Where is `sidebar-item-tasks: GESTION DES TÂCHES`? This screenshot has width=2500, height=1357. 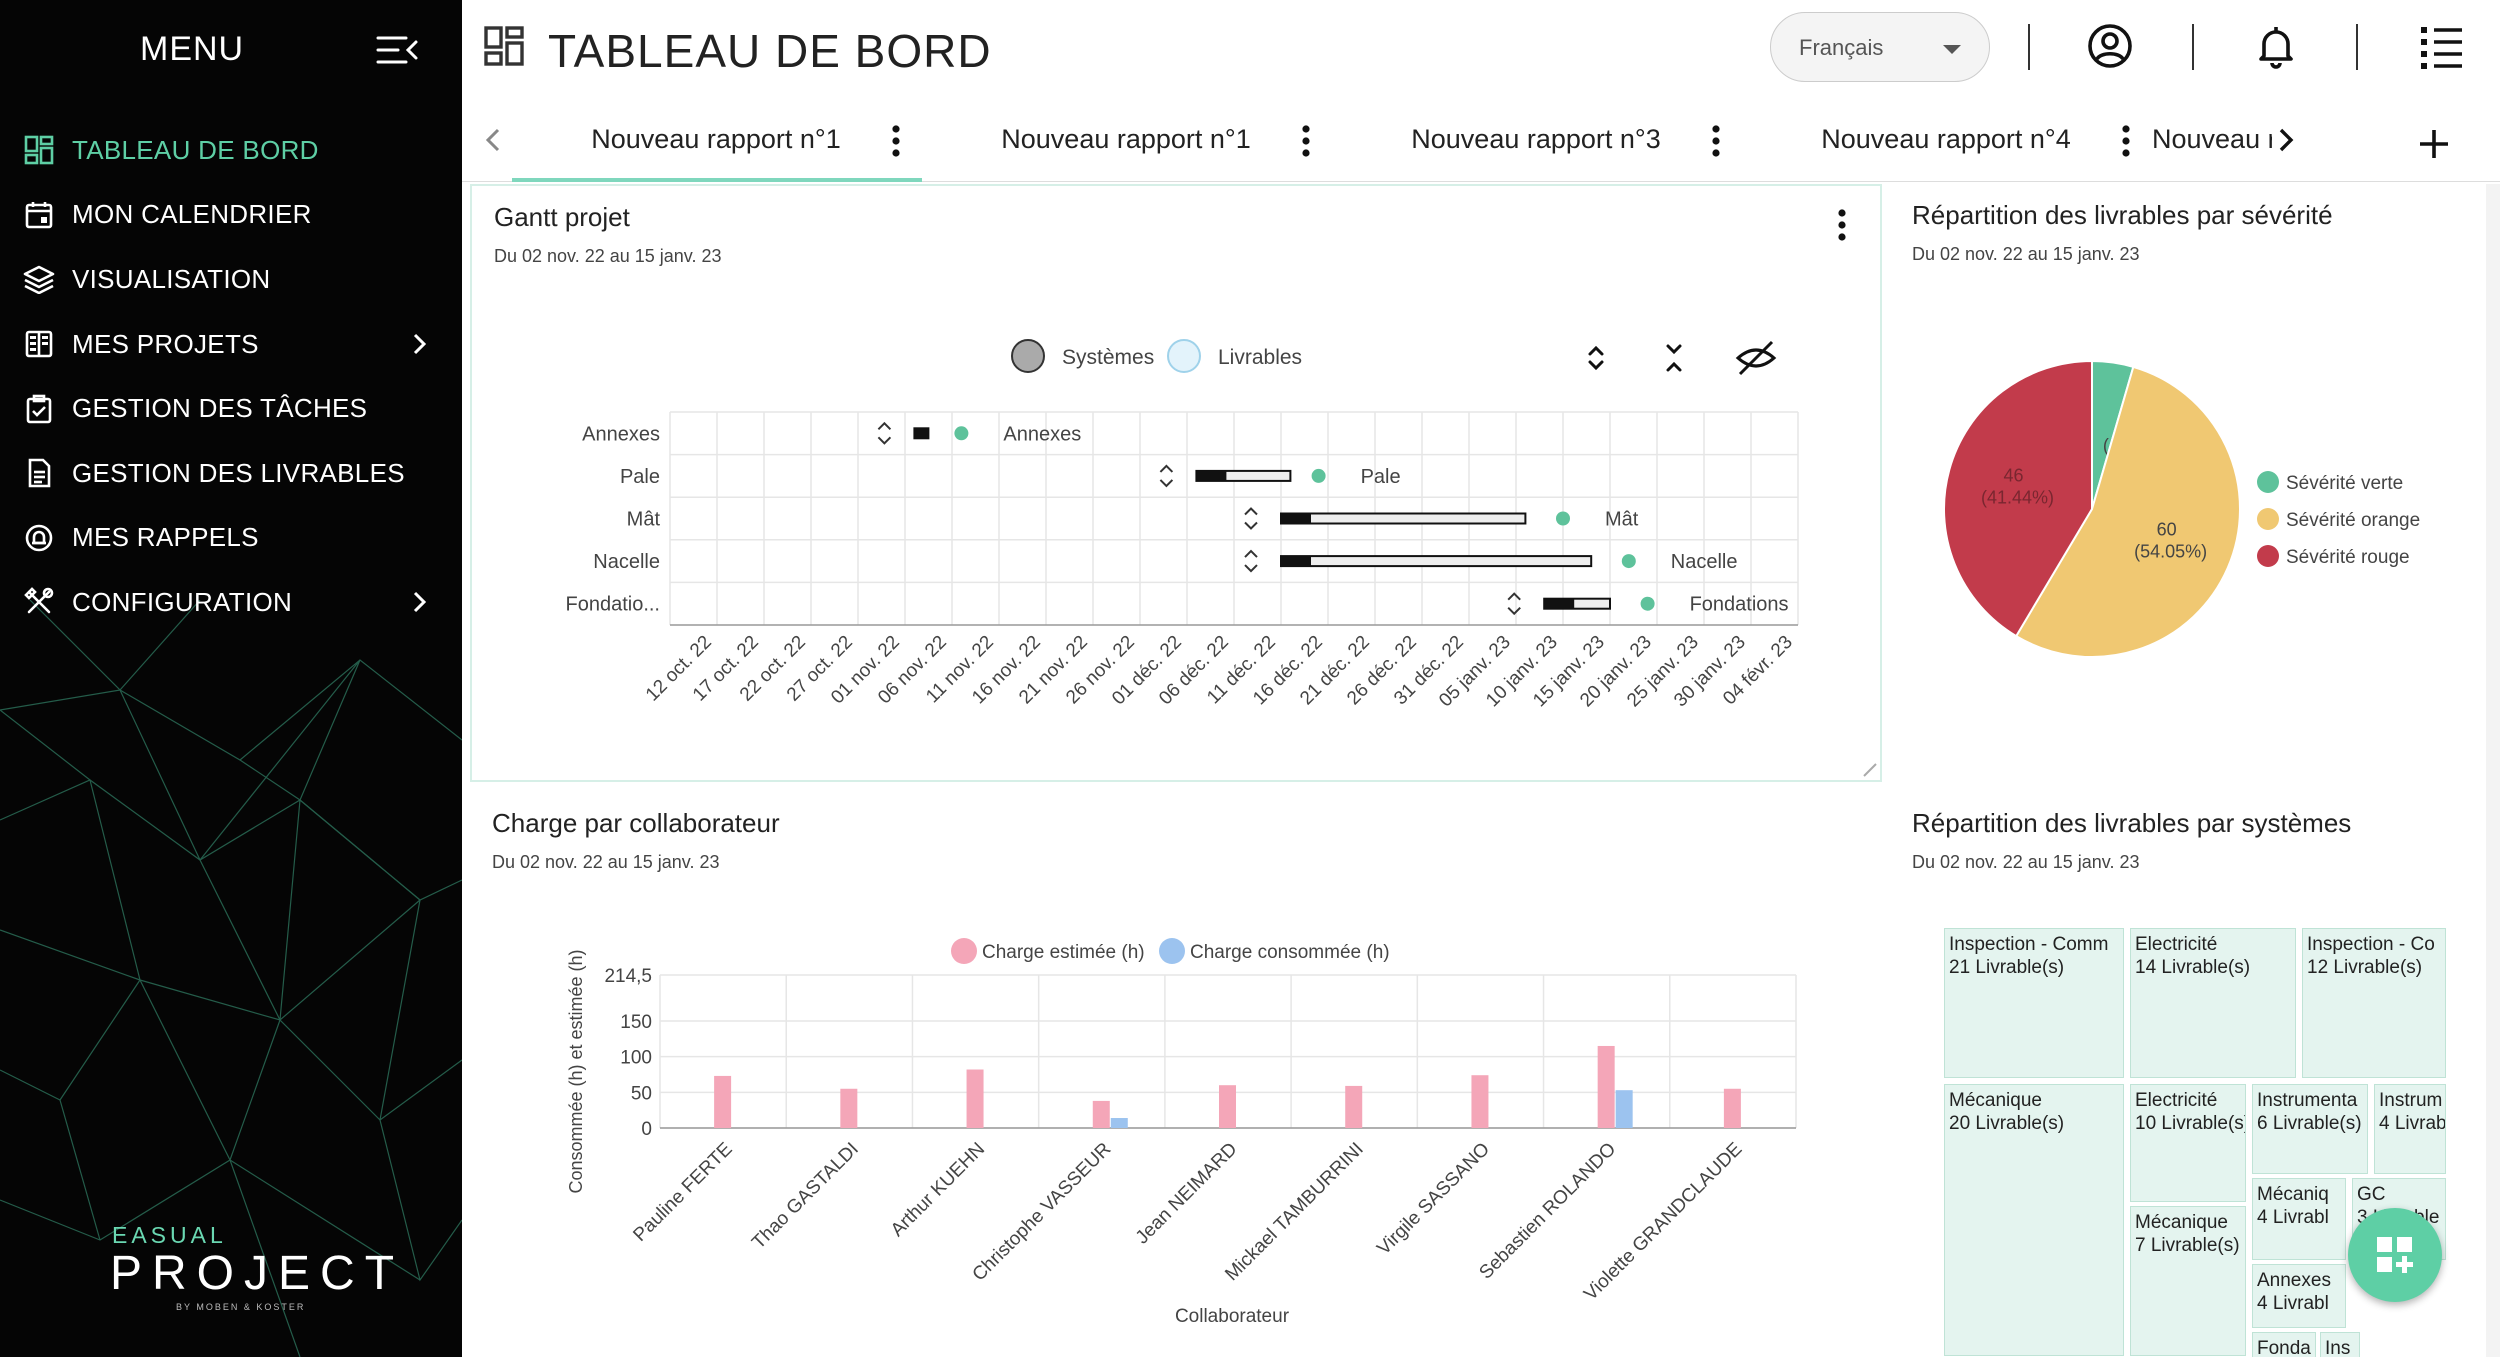
sidebar-item-tasks: GESTION DES TÂCHES is located at coordinates (231, 408).